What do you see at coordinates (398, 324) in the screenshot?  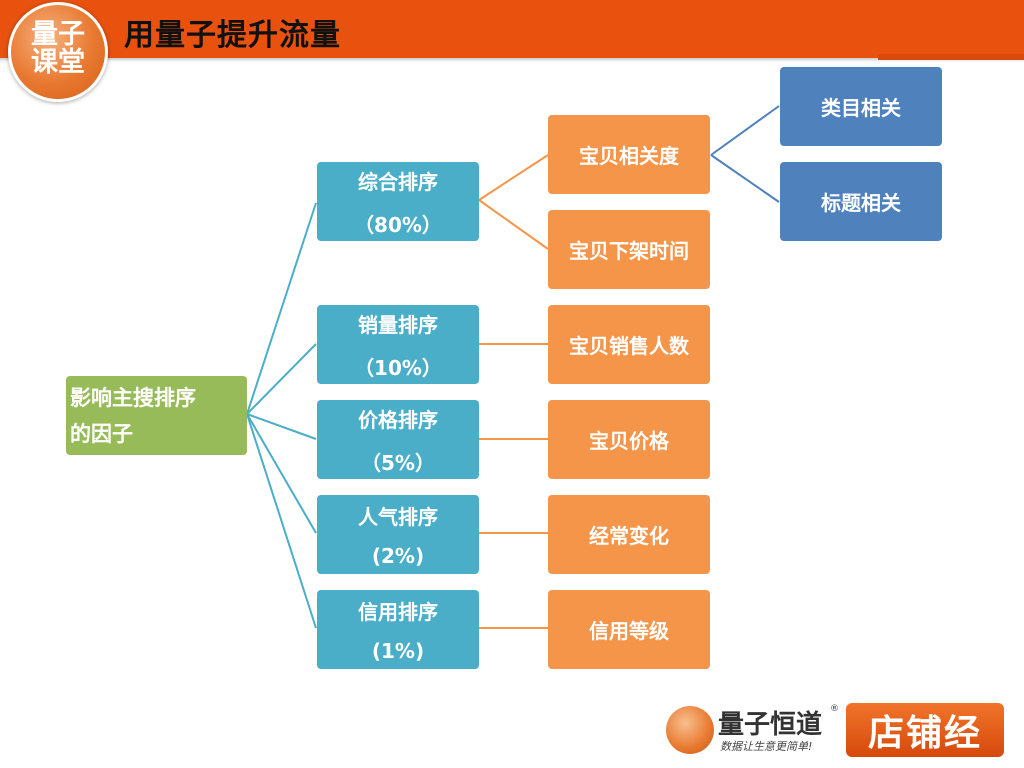 I see `factor-name: 销量排序` at bounding box center [398, 324].